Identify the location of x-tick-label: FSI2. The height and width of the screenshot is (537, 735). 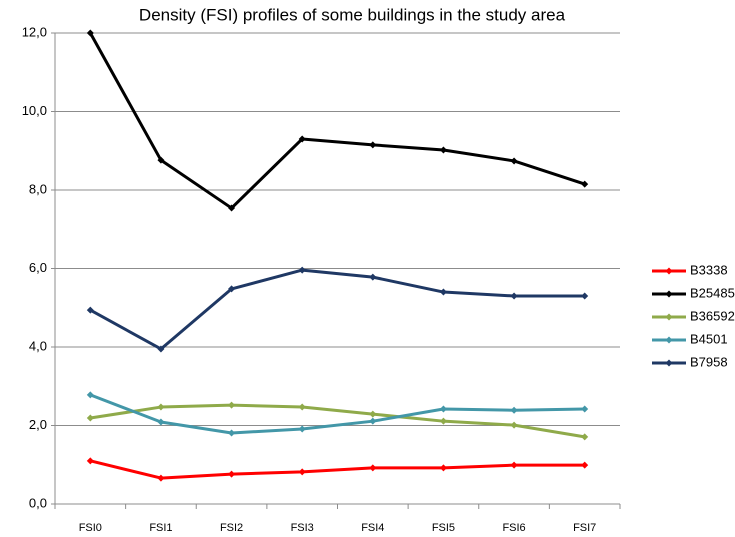
(231, 528).